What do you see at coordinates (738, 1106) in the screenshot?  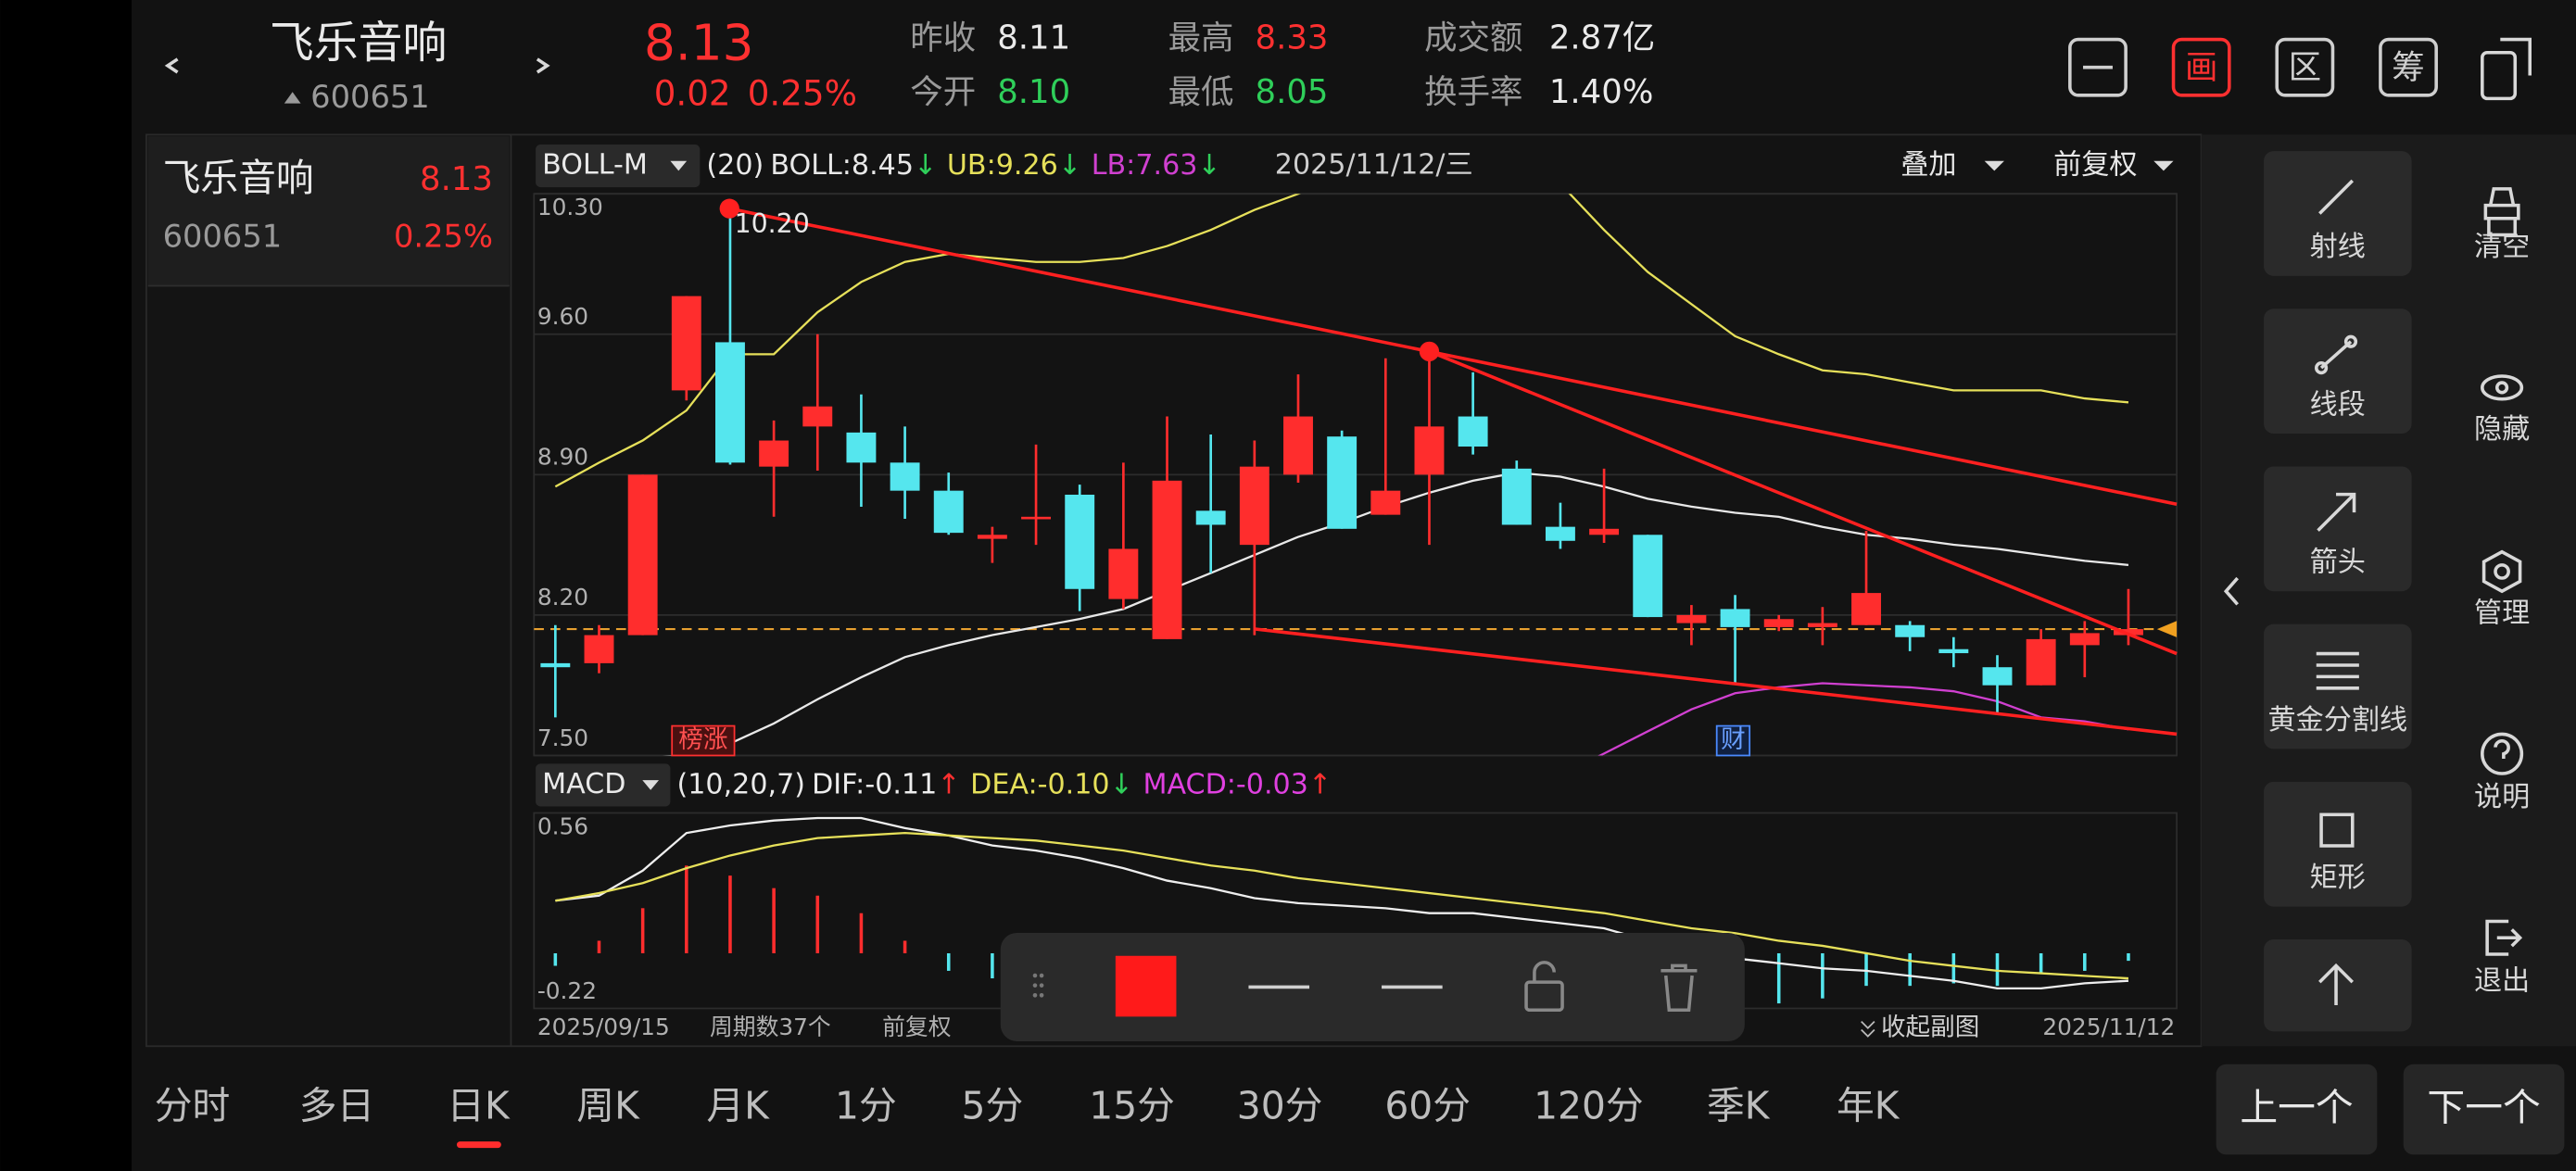 I see `period-tab: 月K` at bounding box center [738, 1106].